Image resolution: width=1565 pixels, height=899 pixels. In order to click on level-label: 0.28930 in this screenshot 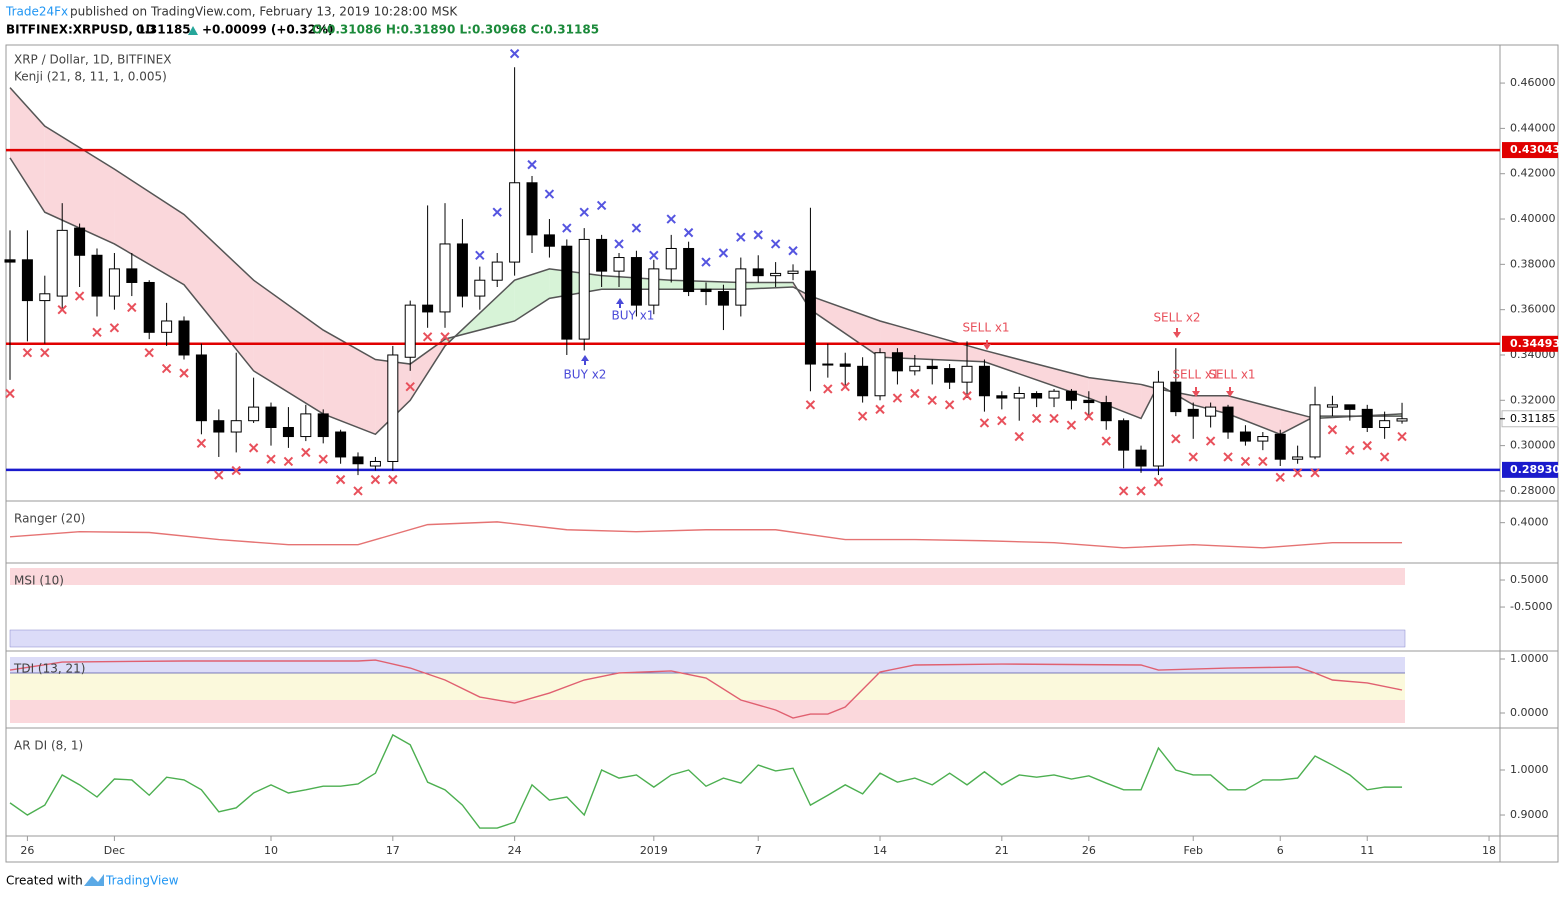, I will do `click(1535, 469)`.